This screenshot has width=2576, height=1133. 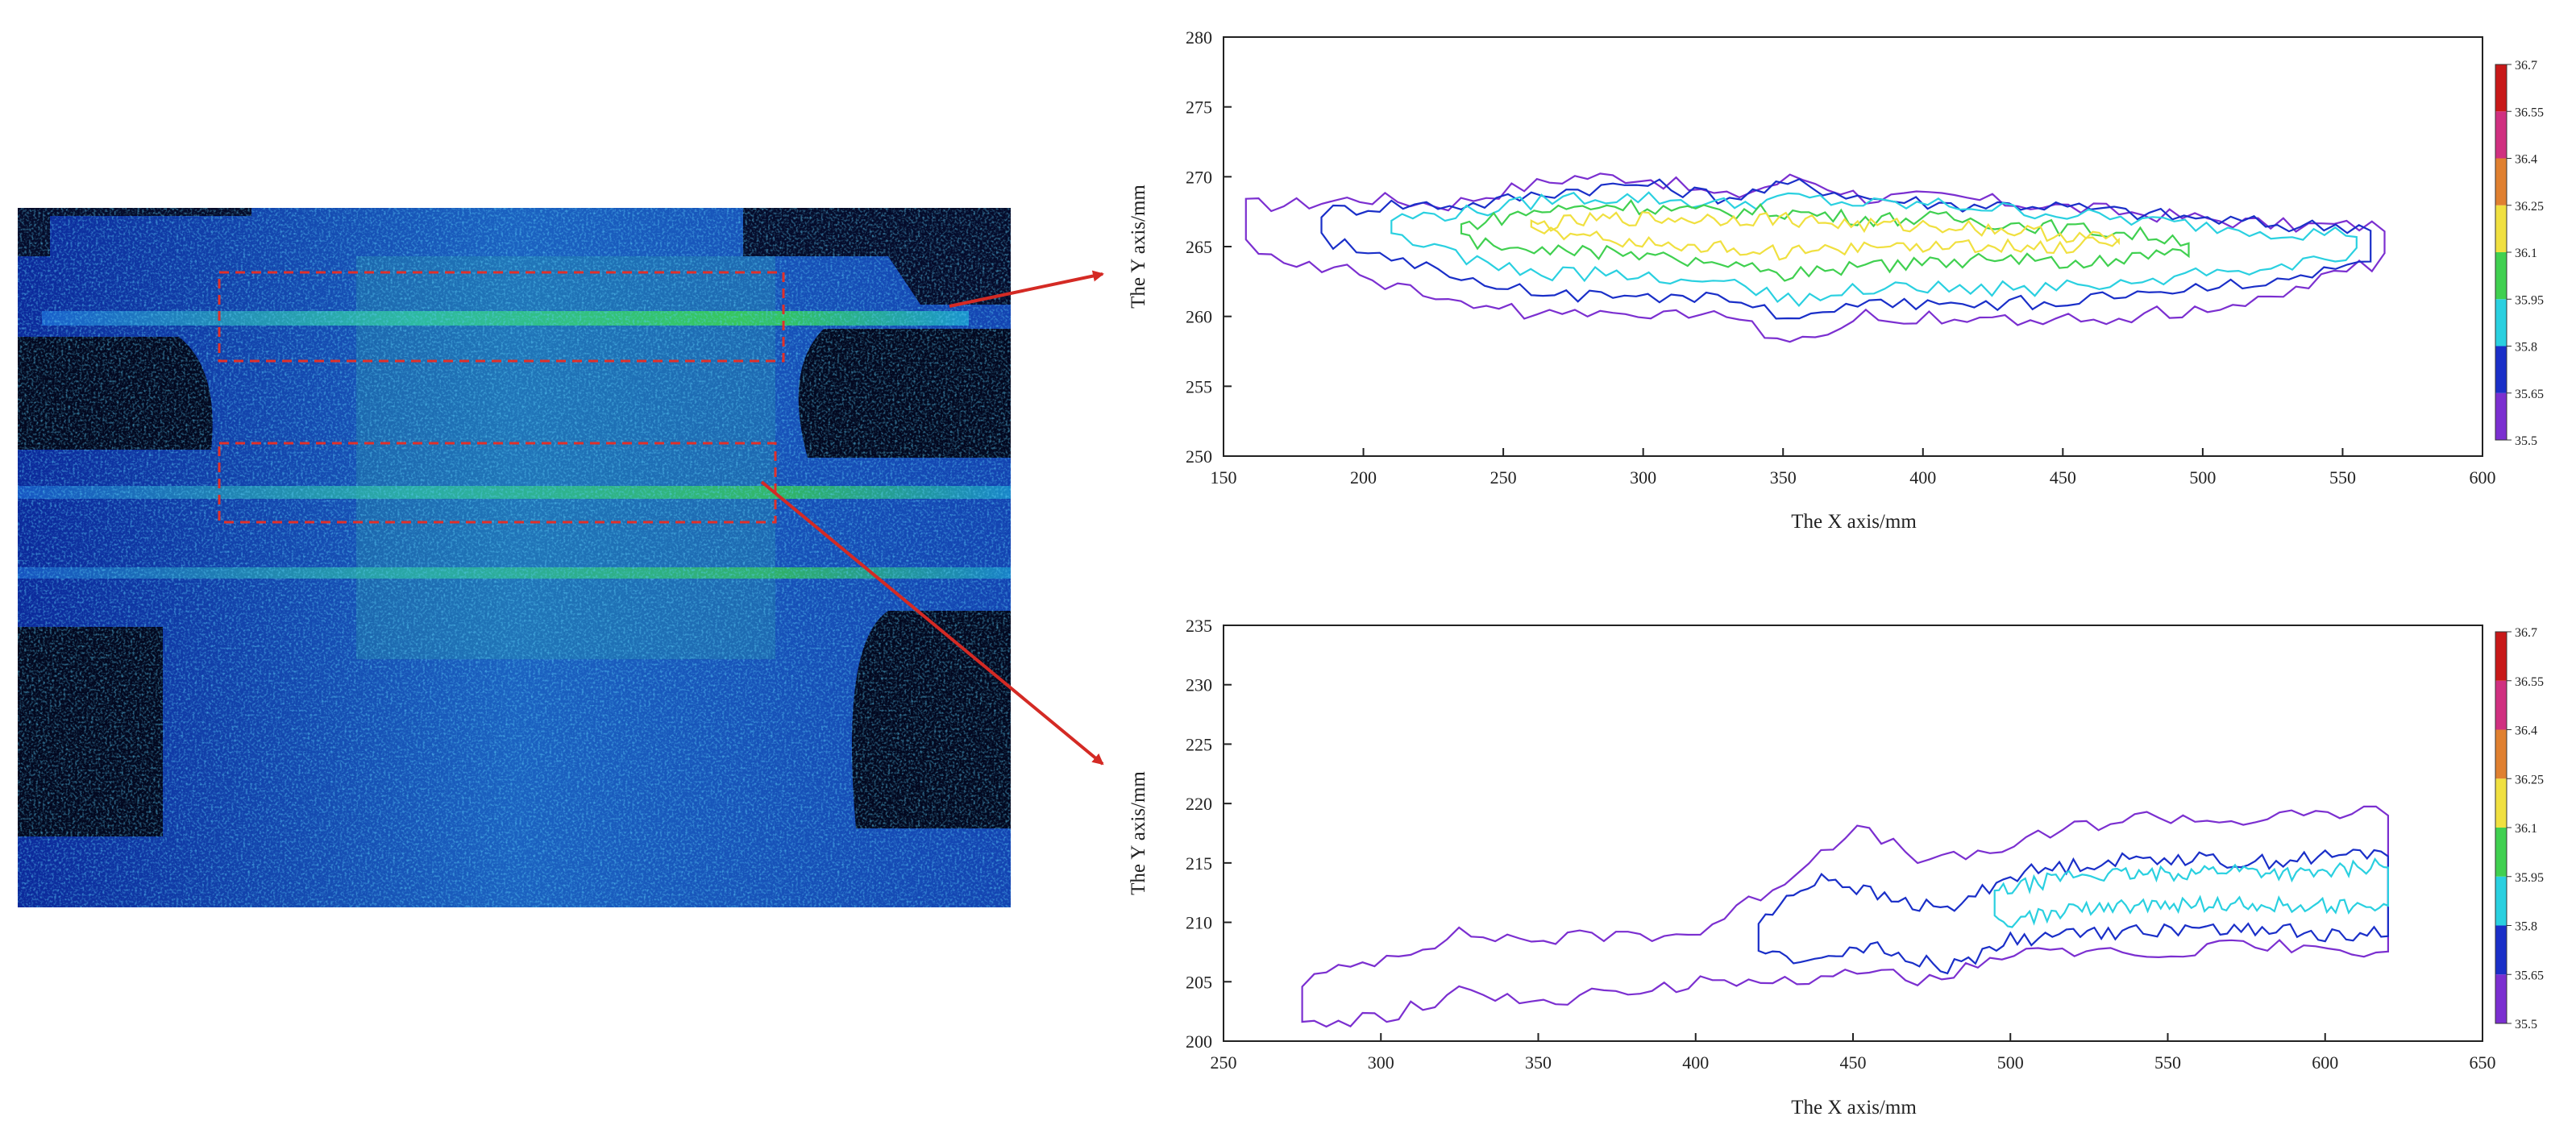 I want to click on roi-box-lower, so click(x=497, y=483).